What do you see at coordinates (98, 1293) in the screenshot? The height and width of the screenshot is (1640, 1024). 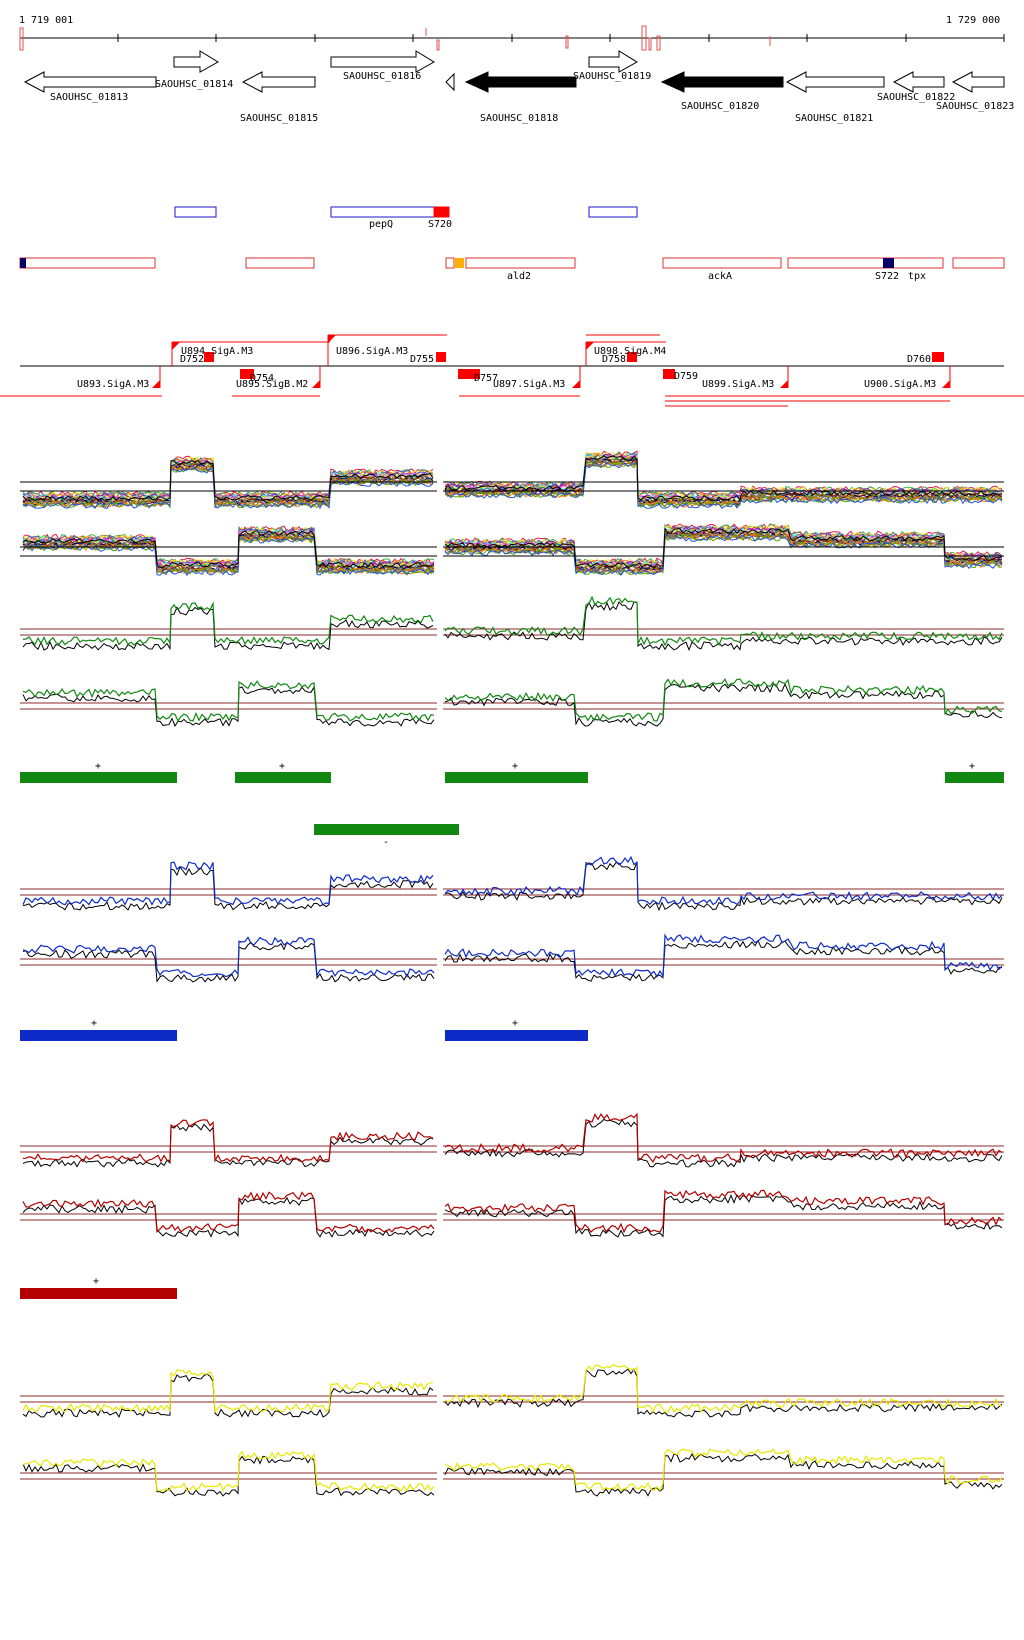 I see `segment-bar-red` at bounding box center [98, 1293].